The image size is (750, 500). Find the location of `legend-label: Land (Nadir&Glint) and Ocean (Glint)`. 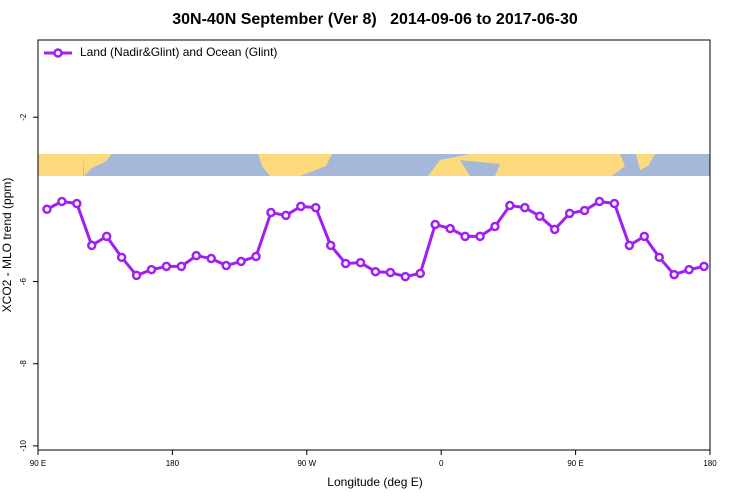

legend-label: Land (Nadir&Glint) and Ocean (Glint) is located at coordinates (178, 52).